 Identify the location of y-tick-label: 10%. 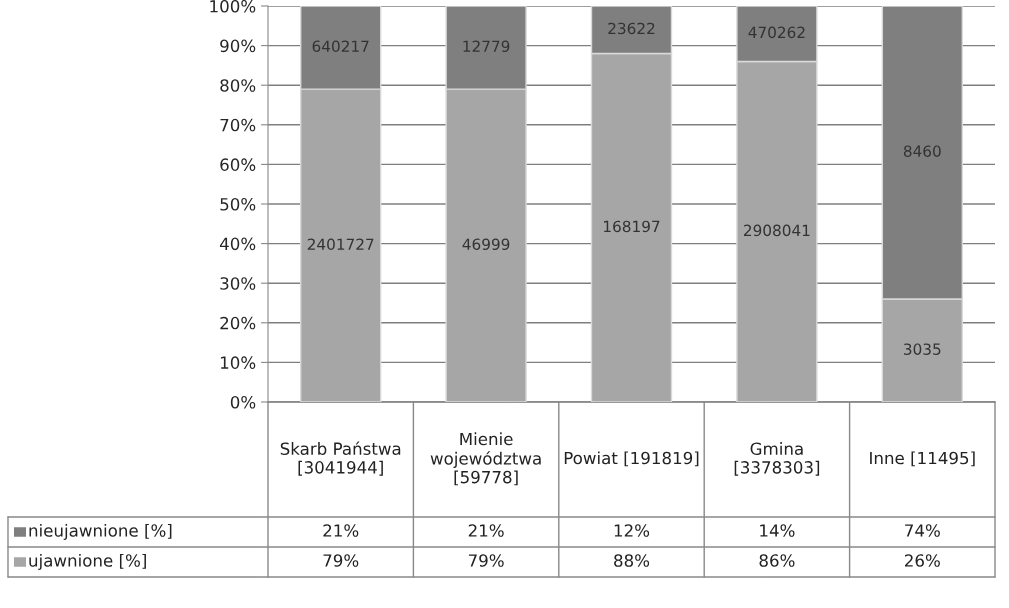
(238, 362).